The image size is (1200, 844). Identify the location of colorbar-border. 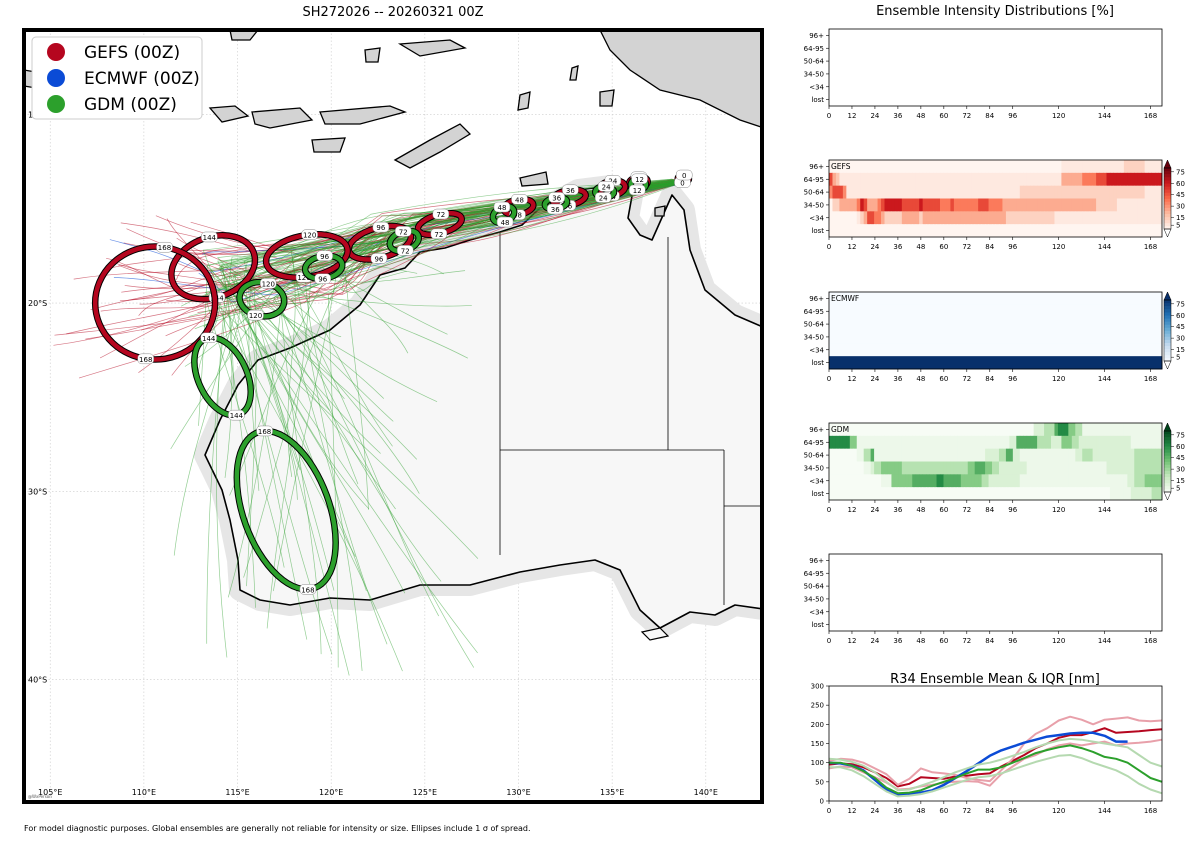
(1167, 330).